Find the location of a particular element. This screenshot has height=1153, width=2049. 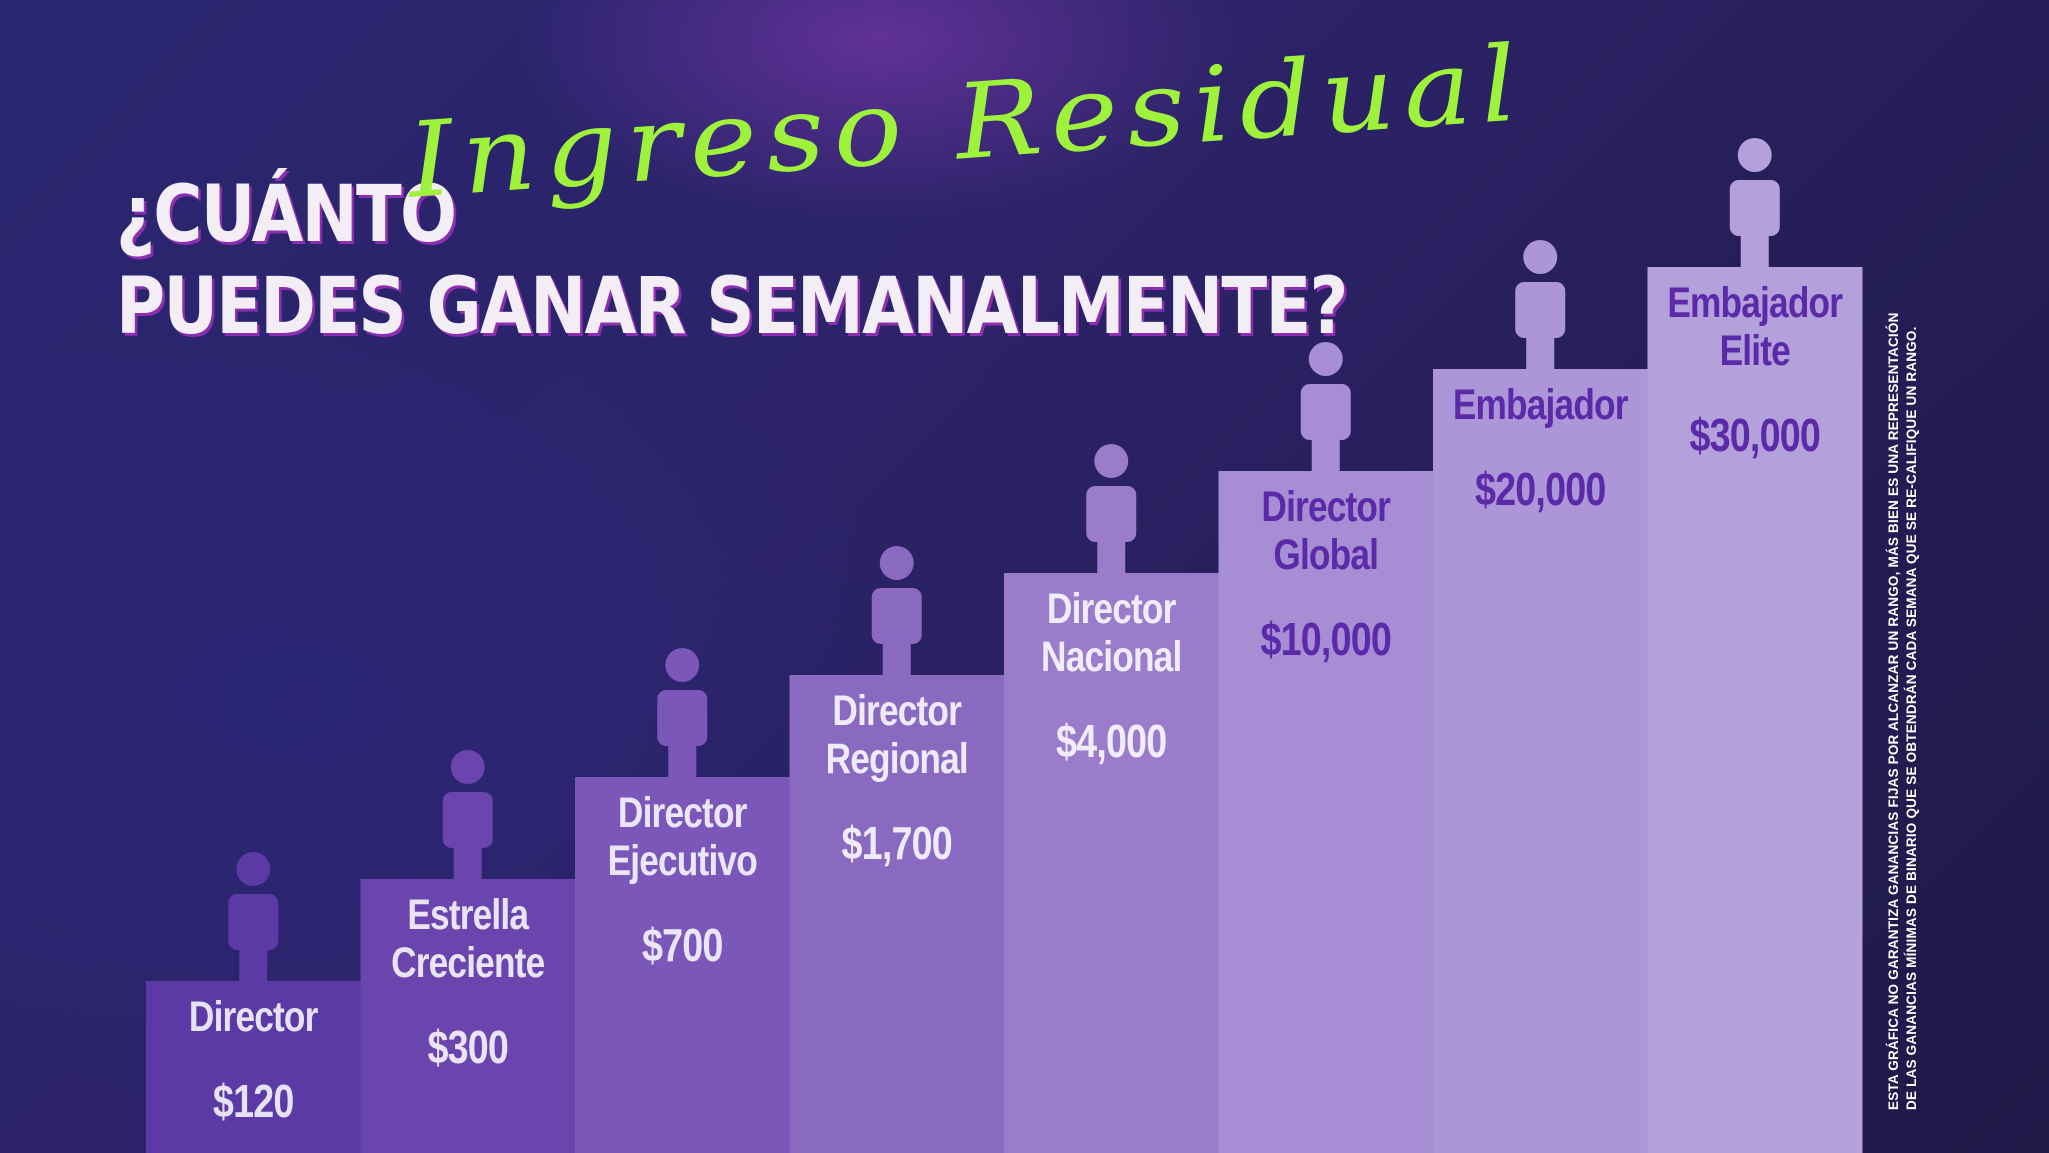

bar-value-3: $700 is located at coordinates (682, 944).